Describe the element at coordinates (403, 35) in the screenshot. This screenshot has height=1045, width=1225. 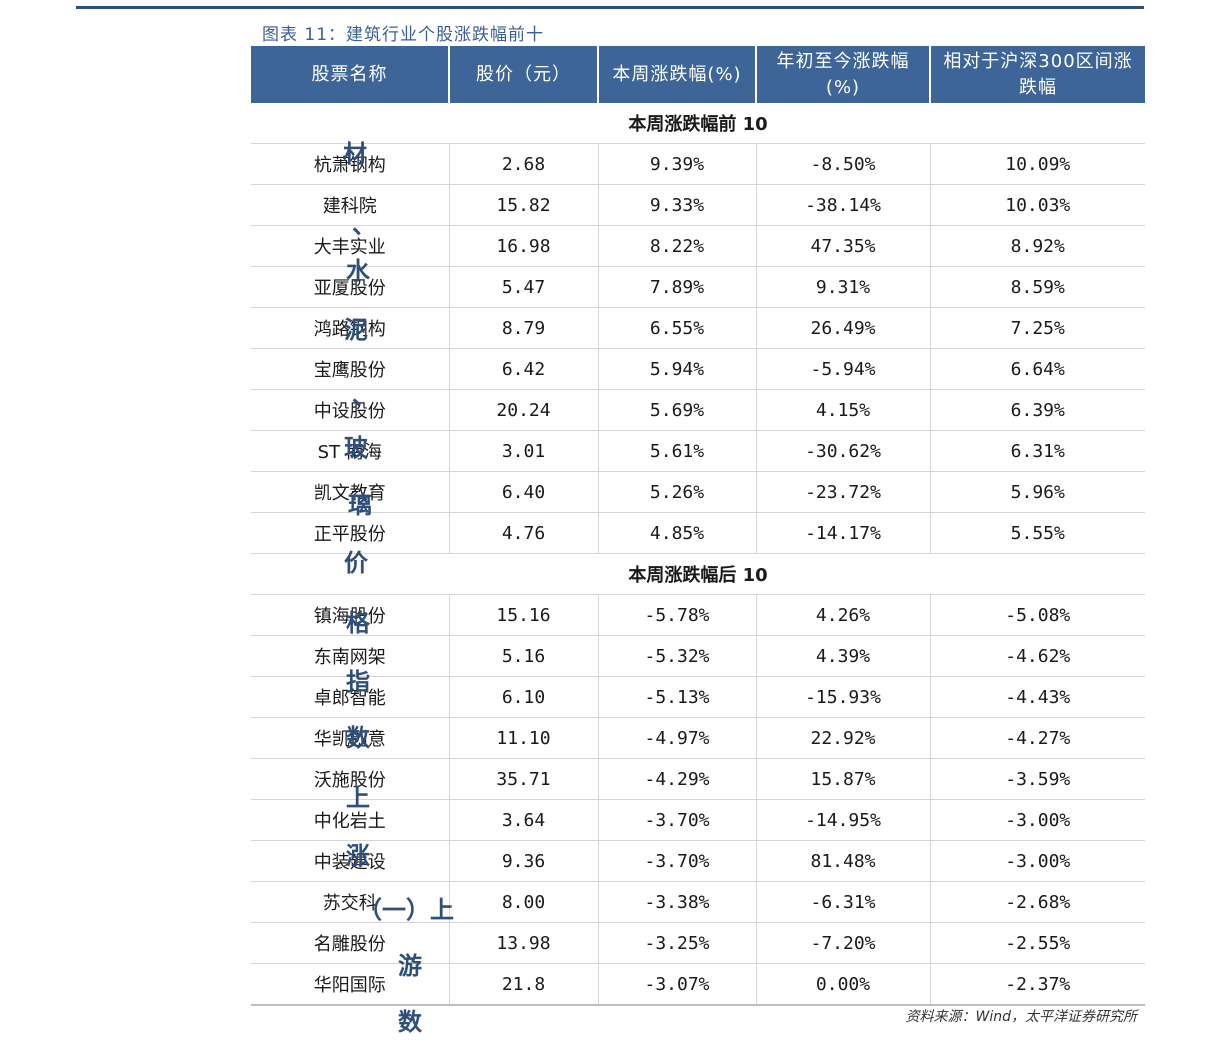
I see `table-caption: 图表 11：建筑行业个股涨跌幅前十` at that location.